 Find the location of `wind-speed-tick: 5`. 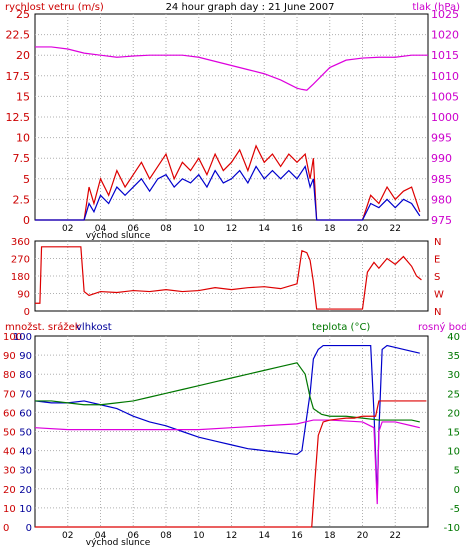

wind-speed-tick: 5 is located at coordinates (26, 179).